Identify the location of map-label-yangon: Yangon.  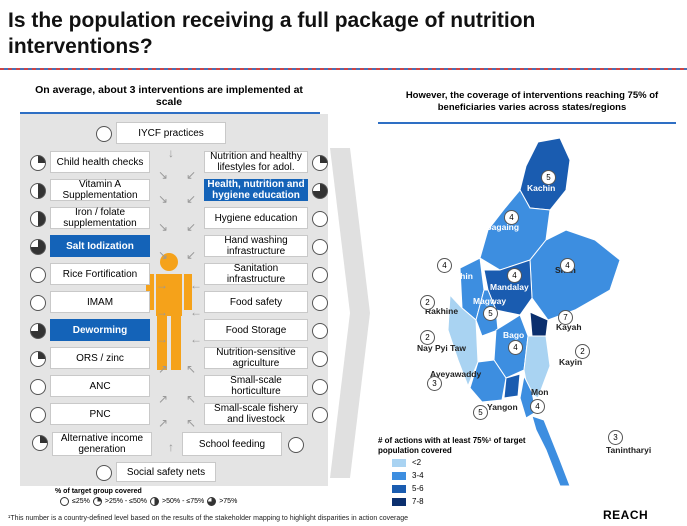
(502, 407).